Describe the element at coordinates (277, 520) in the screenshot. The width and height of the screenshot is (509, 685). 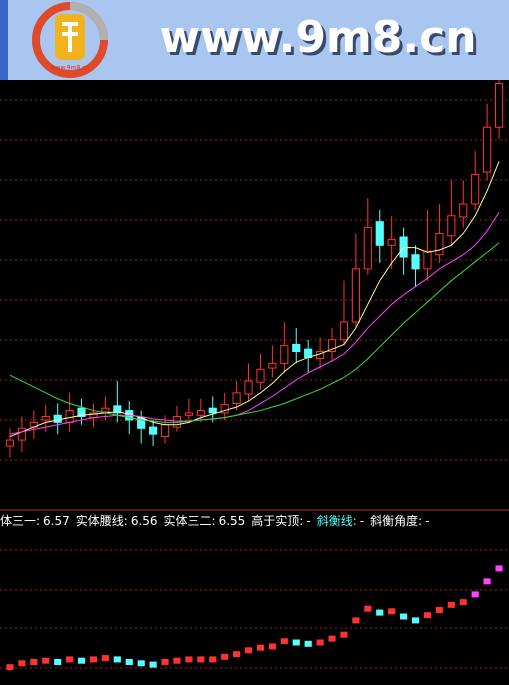
I see `indicator-name: 高于实顶:` at that location.